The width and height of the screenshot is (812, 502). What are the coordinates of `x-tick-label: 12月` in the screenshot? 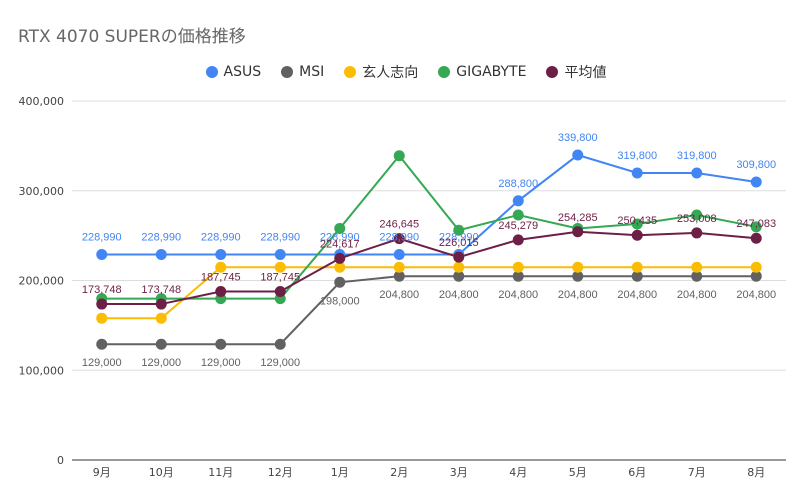 It's located at (280, 472).